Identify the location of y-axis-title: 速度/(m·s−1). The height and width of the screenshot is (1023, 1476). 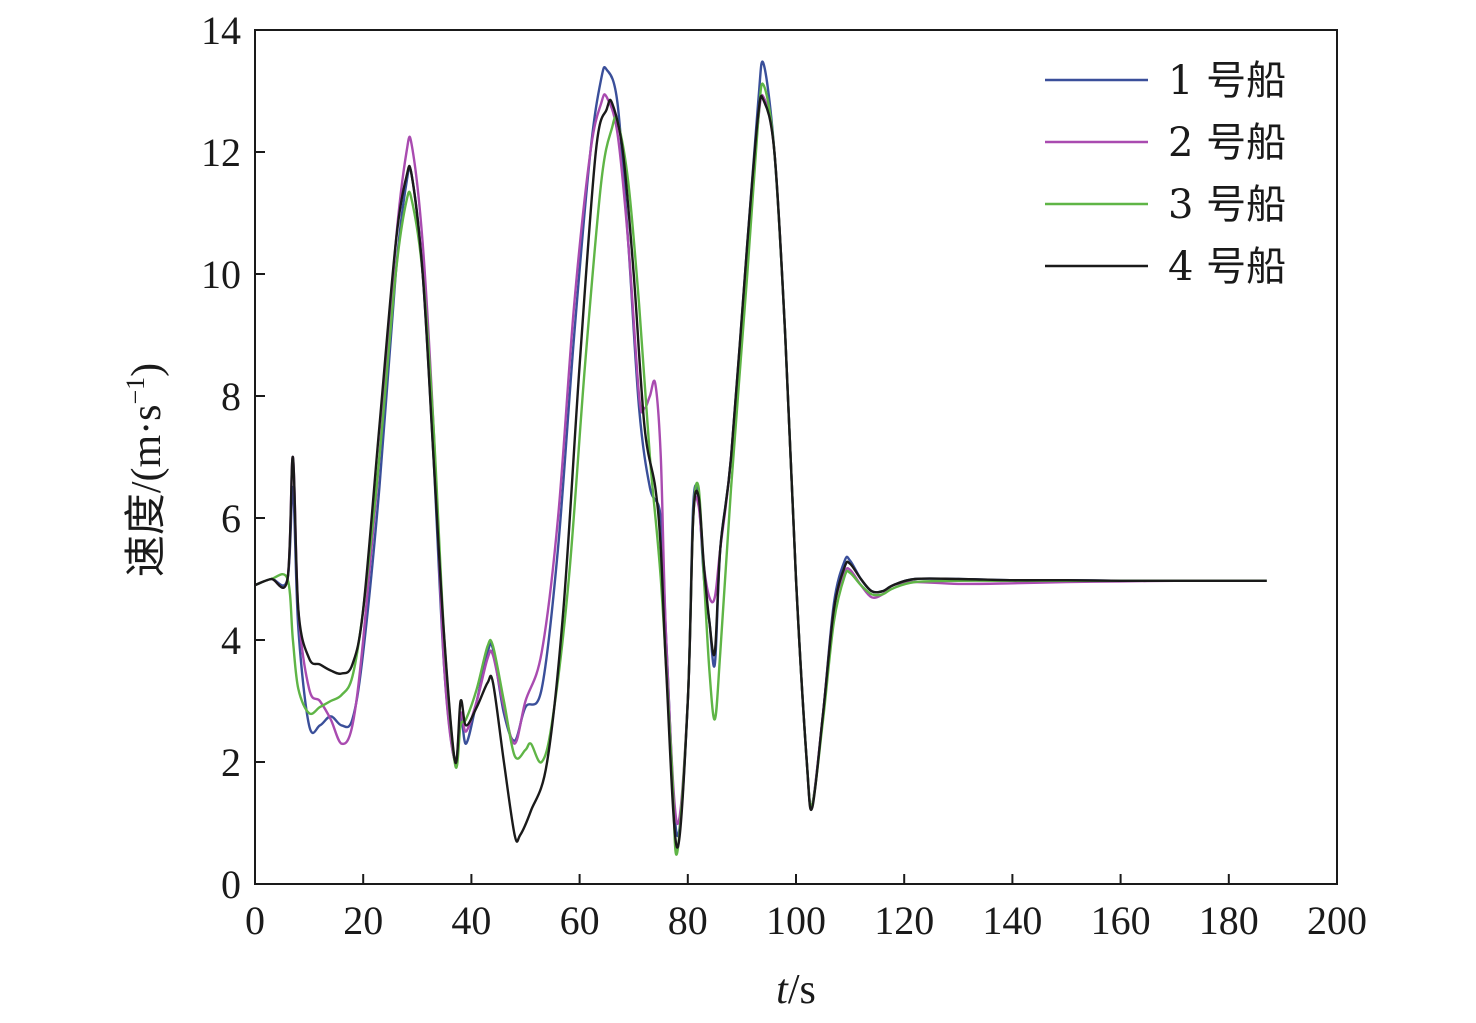
(145, 470).